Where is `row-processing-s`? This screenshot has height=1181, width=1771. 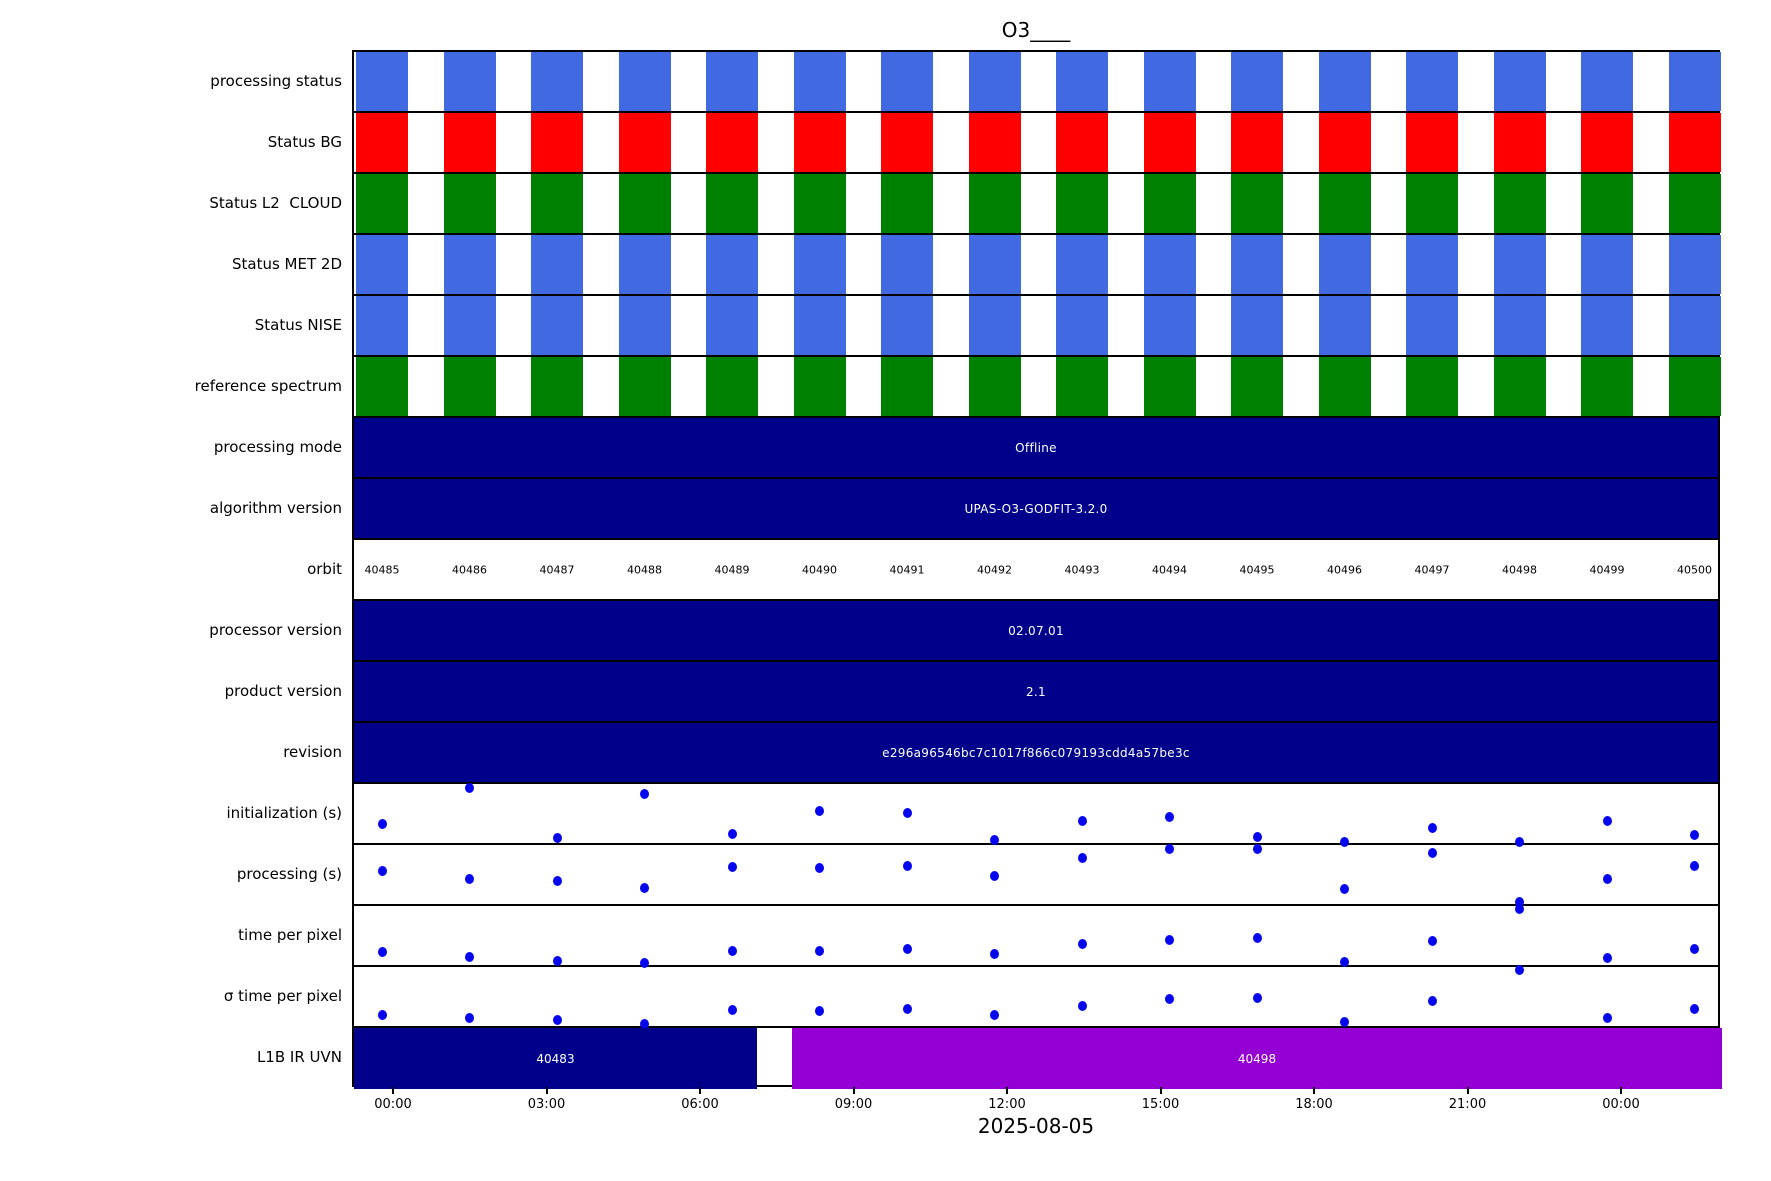 row-processing-s is located at coordinates (1036, 875).